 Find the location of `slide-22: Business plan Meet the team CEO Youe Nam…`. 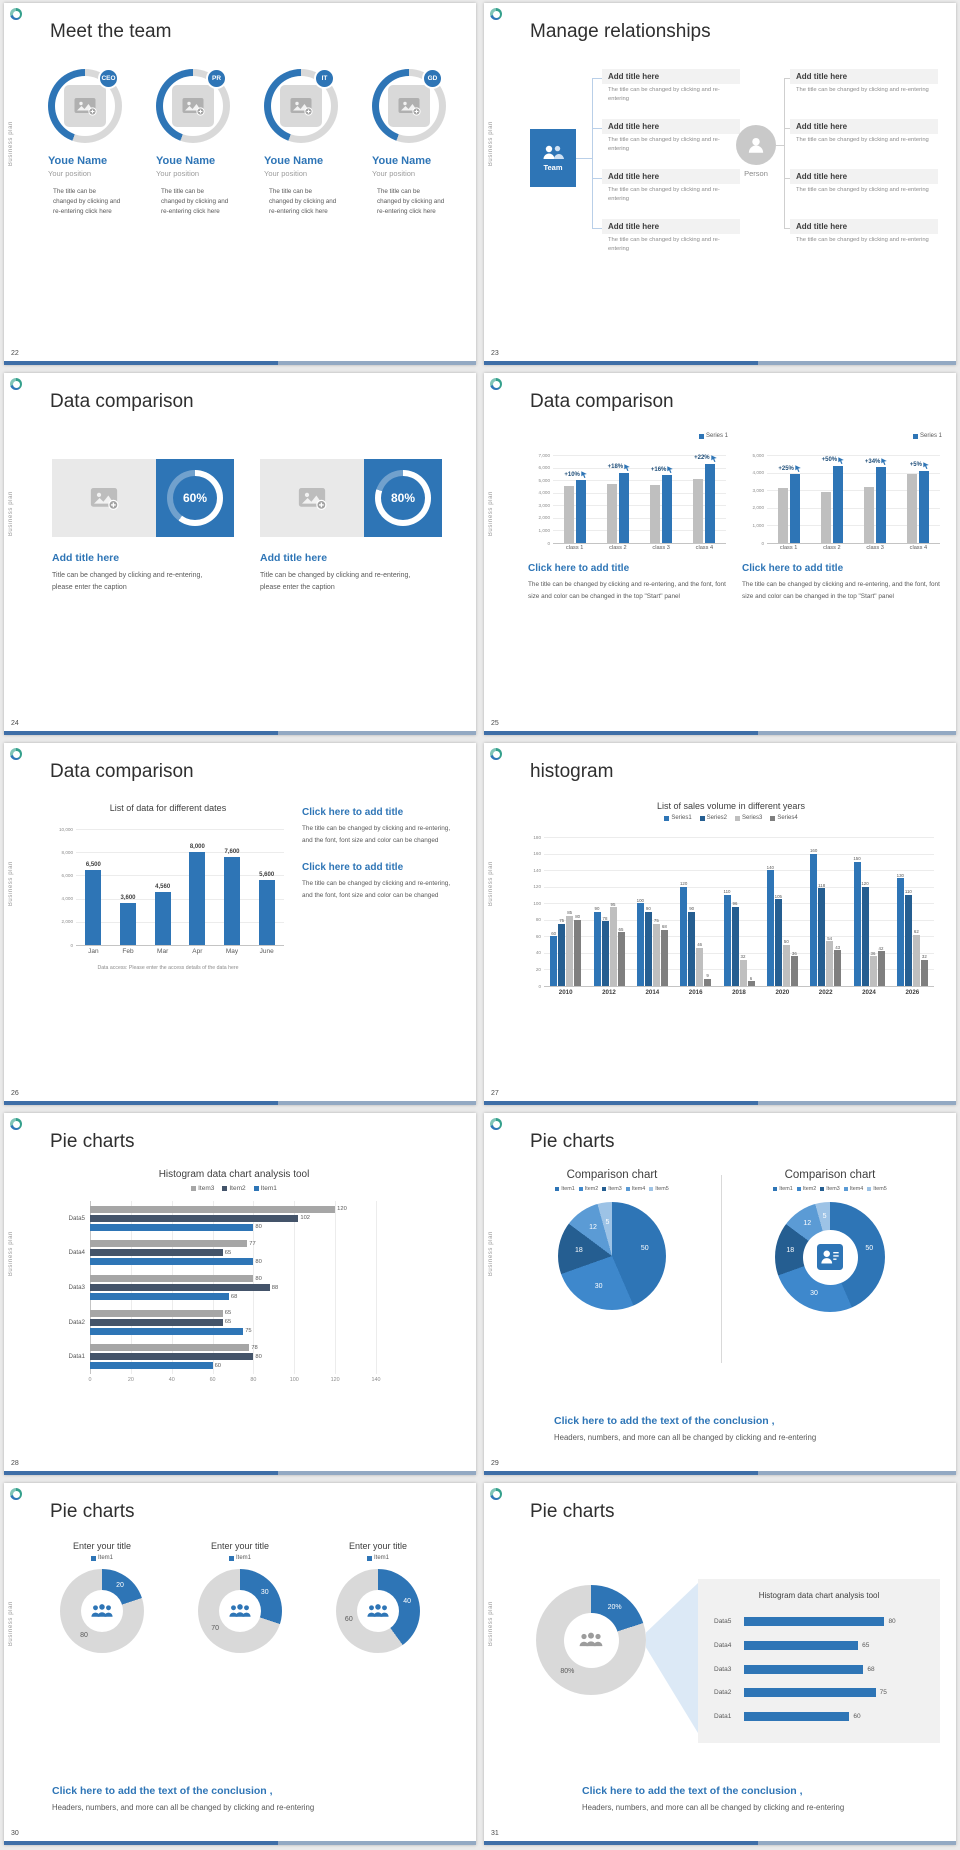

slide-22: Business plan Meet the team CEO Youe Nam… is located at coordinates (240, 184).